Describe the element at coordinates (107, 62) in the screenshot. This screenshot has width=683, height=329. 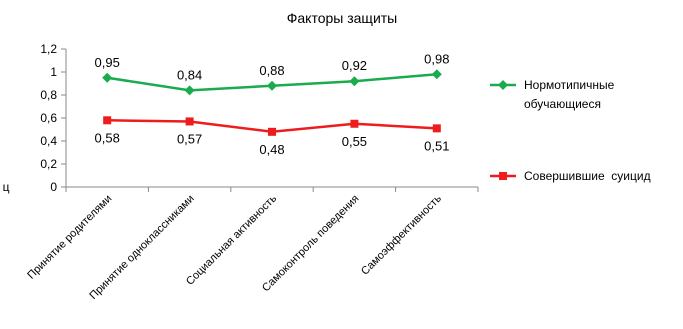
I see `data-label: 0,95` at that location.